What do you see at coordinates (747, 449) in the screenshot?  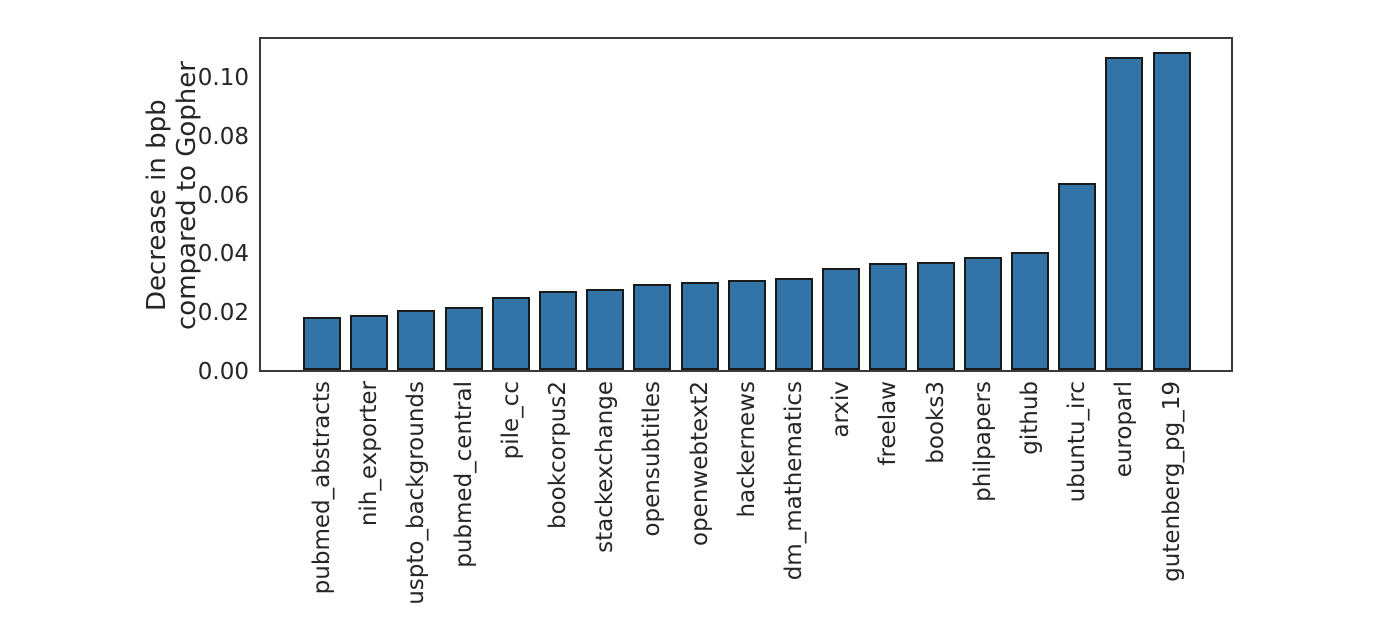 I see `x-tick-label-hackernews: hackernews` at bounding box center [747, 449].